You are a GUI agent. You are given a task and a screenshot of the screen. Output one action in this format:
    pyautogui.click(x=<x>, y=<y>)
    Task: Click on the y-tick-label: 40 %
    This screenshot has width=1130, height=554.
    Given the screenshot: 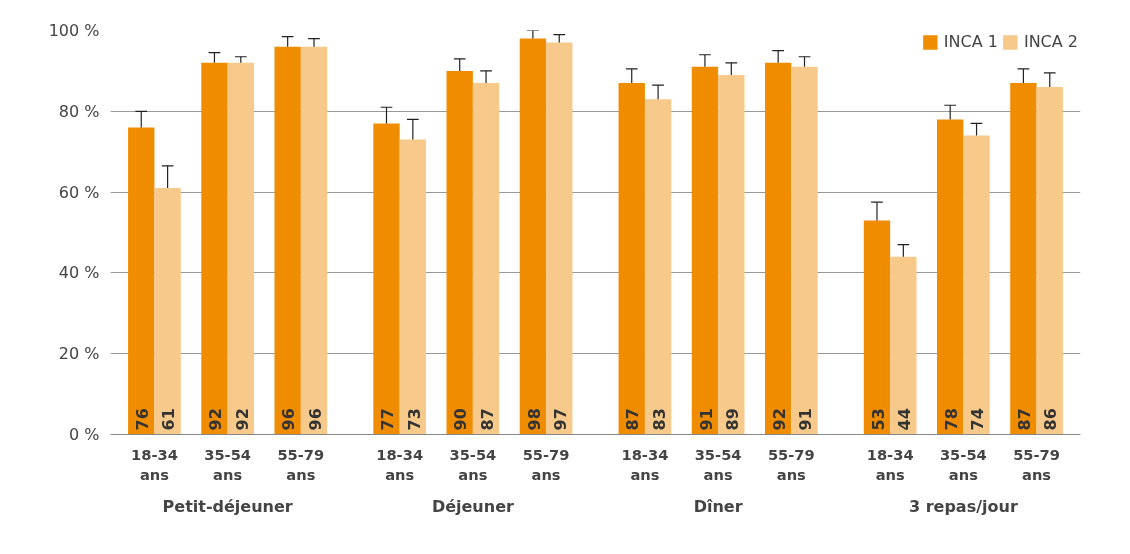 What is the action you would take?
    pyautogui.click(x=79, y=273)
    